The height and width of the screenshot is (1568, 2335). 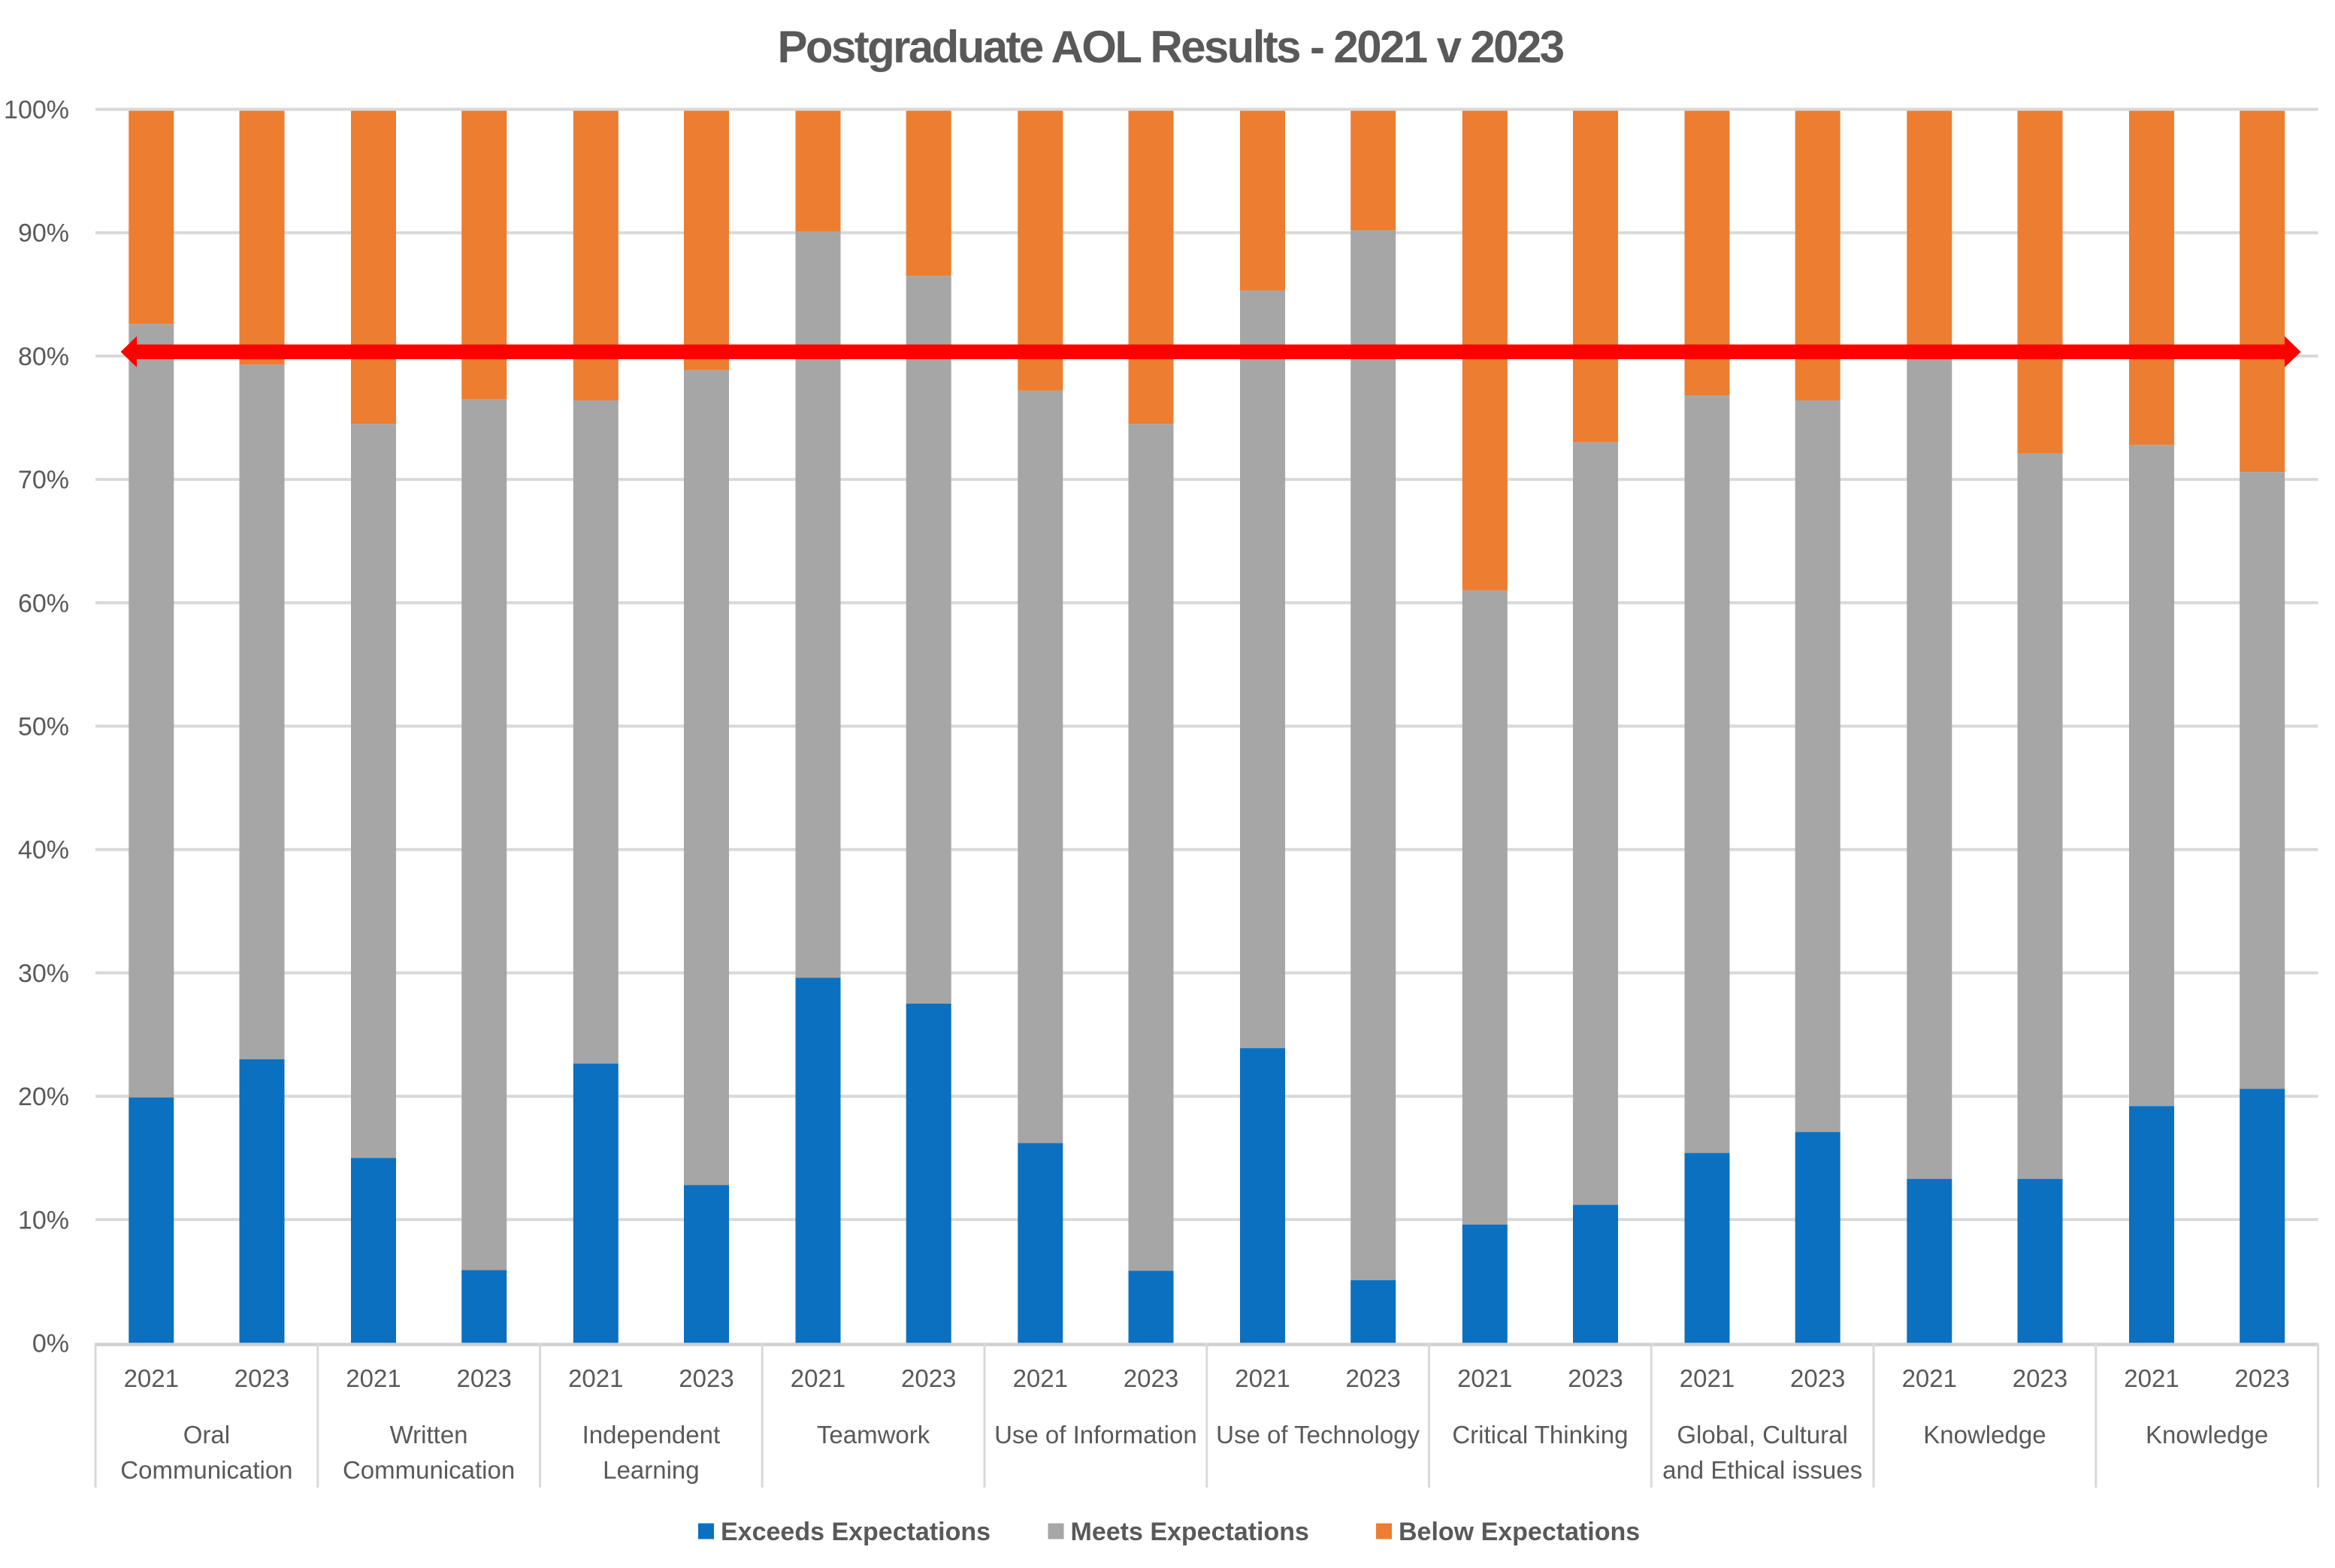 I want to click on svg-text: Teamwork, so click(x=873, y=1435).